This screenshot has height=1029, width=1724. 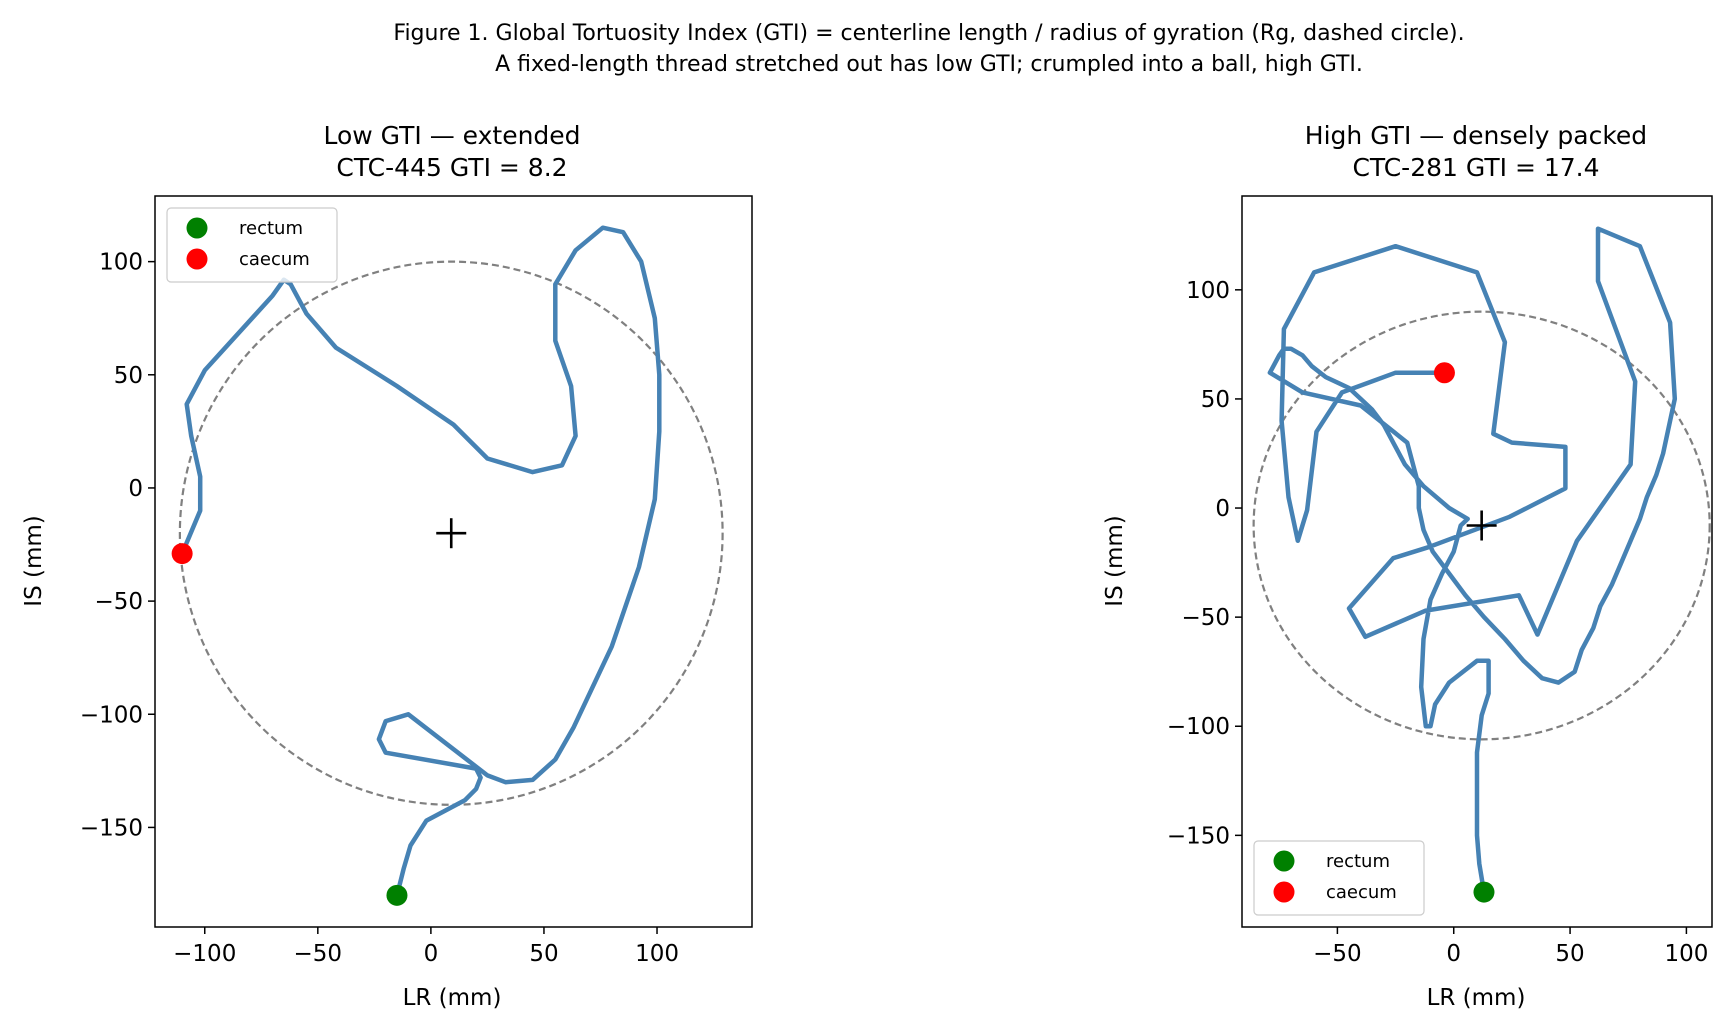 What do you see at coordinates (1475, 167) in the screenshot?
I see `panel-title-line2: CTC-281 GTI = 17.4` at bounding box center [1475, 167].